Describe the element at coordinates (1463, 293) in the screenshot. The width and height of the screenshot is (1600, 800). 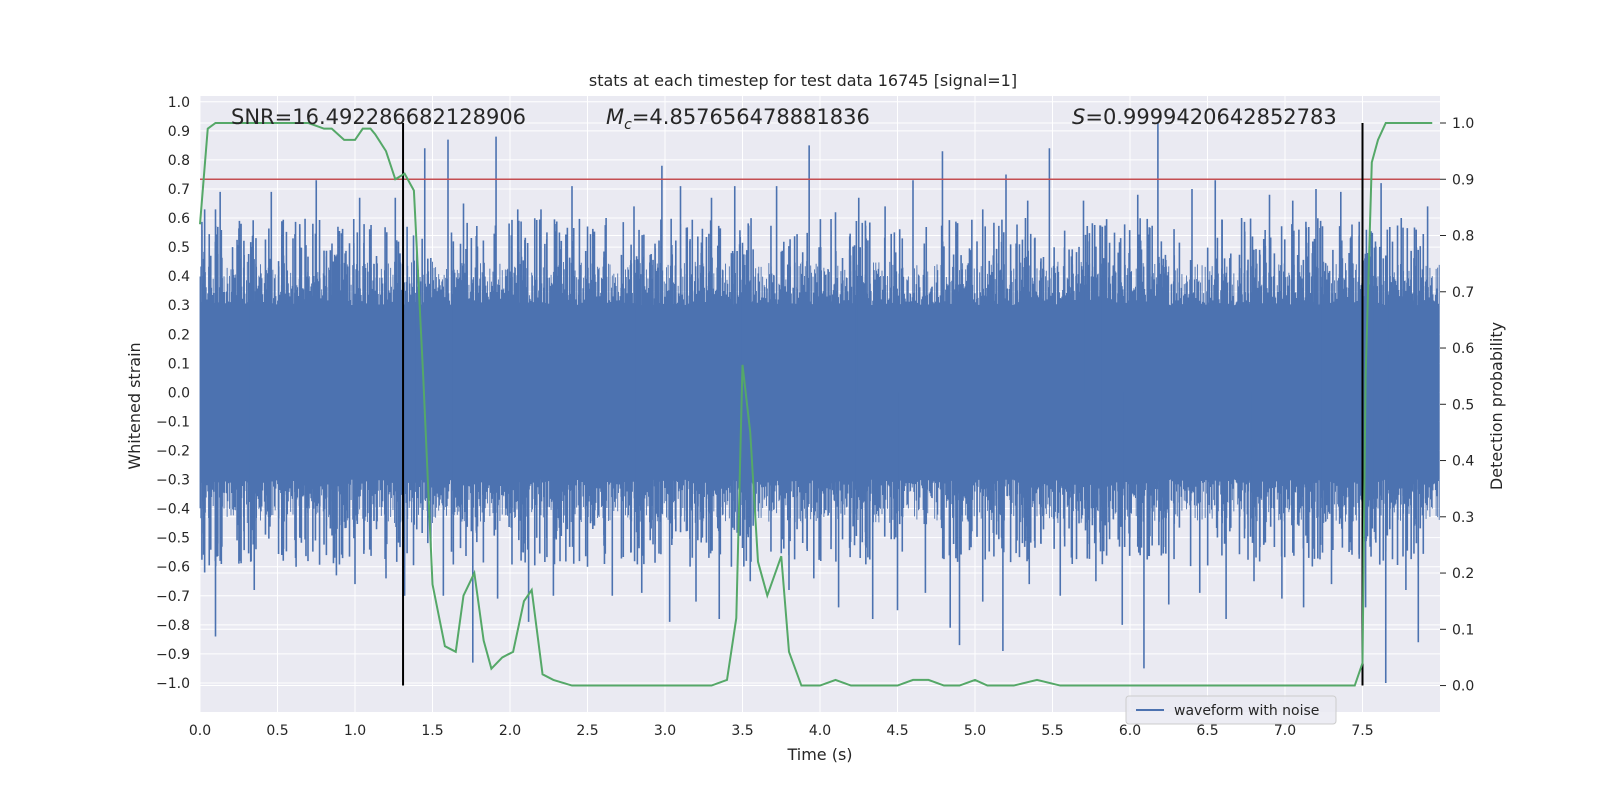
I see `y2-tick-label: 0.7` at that location.